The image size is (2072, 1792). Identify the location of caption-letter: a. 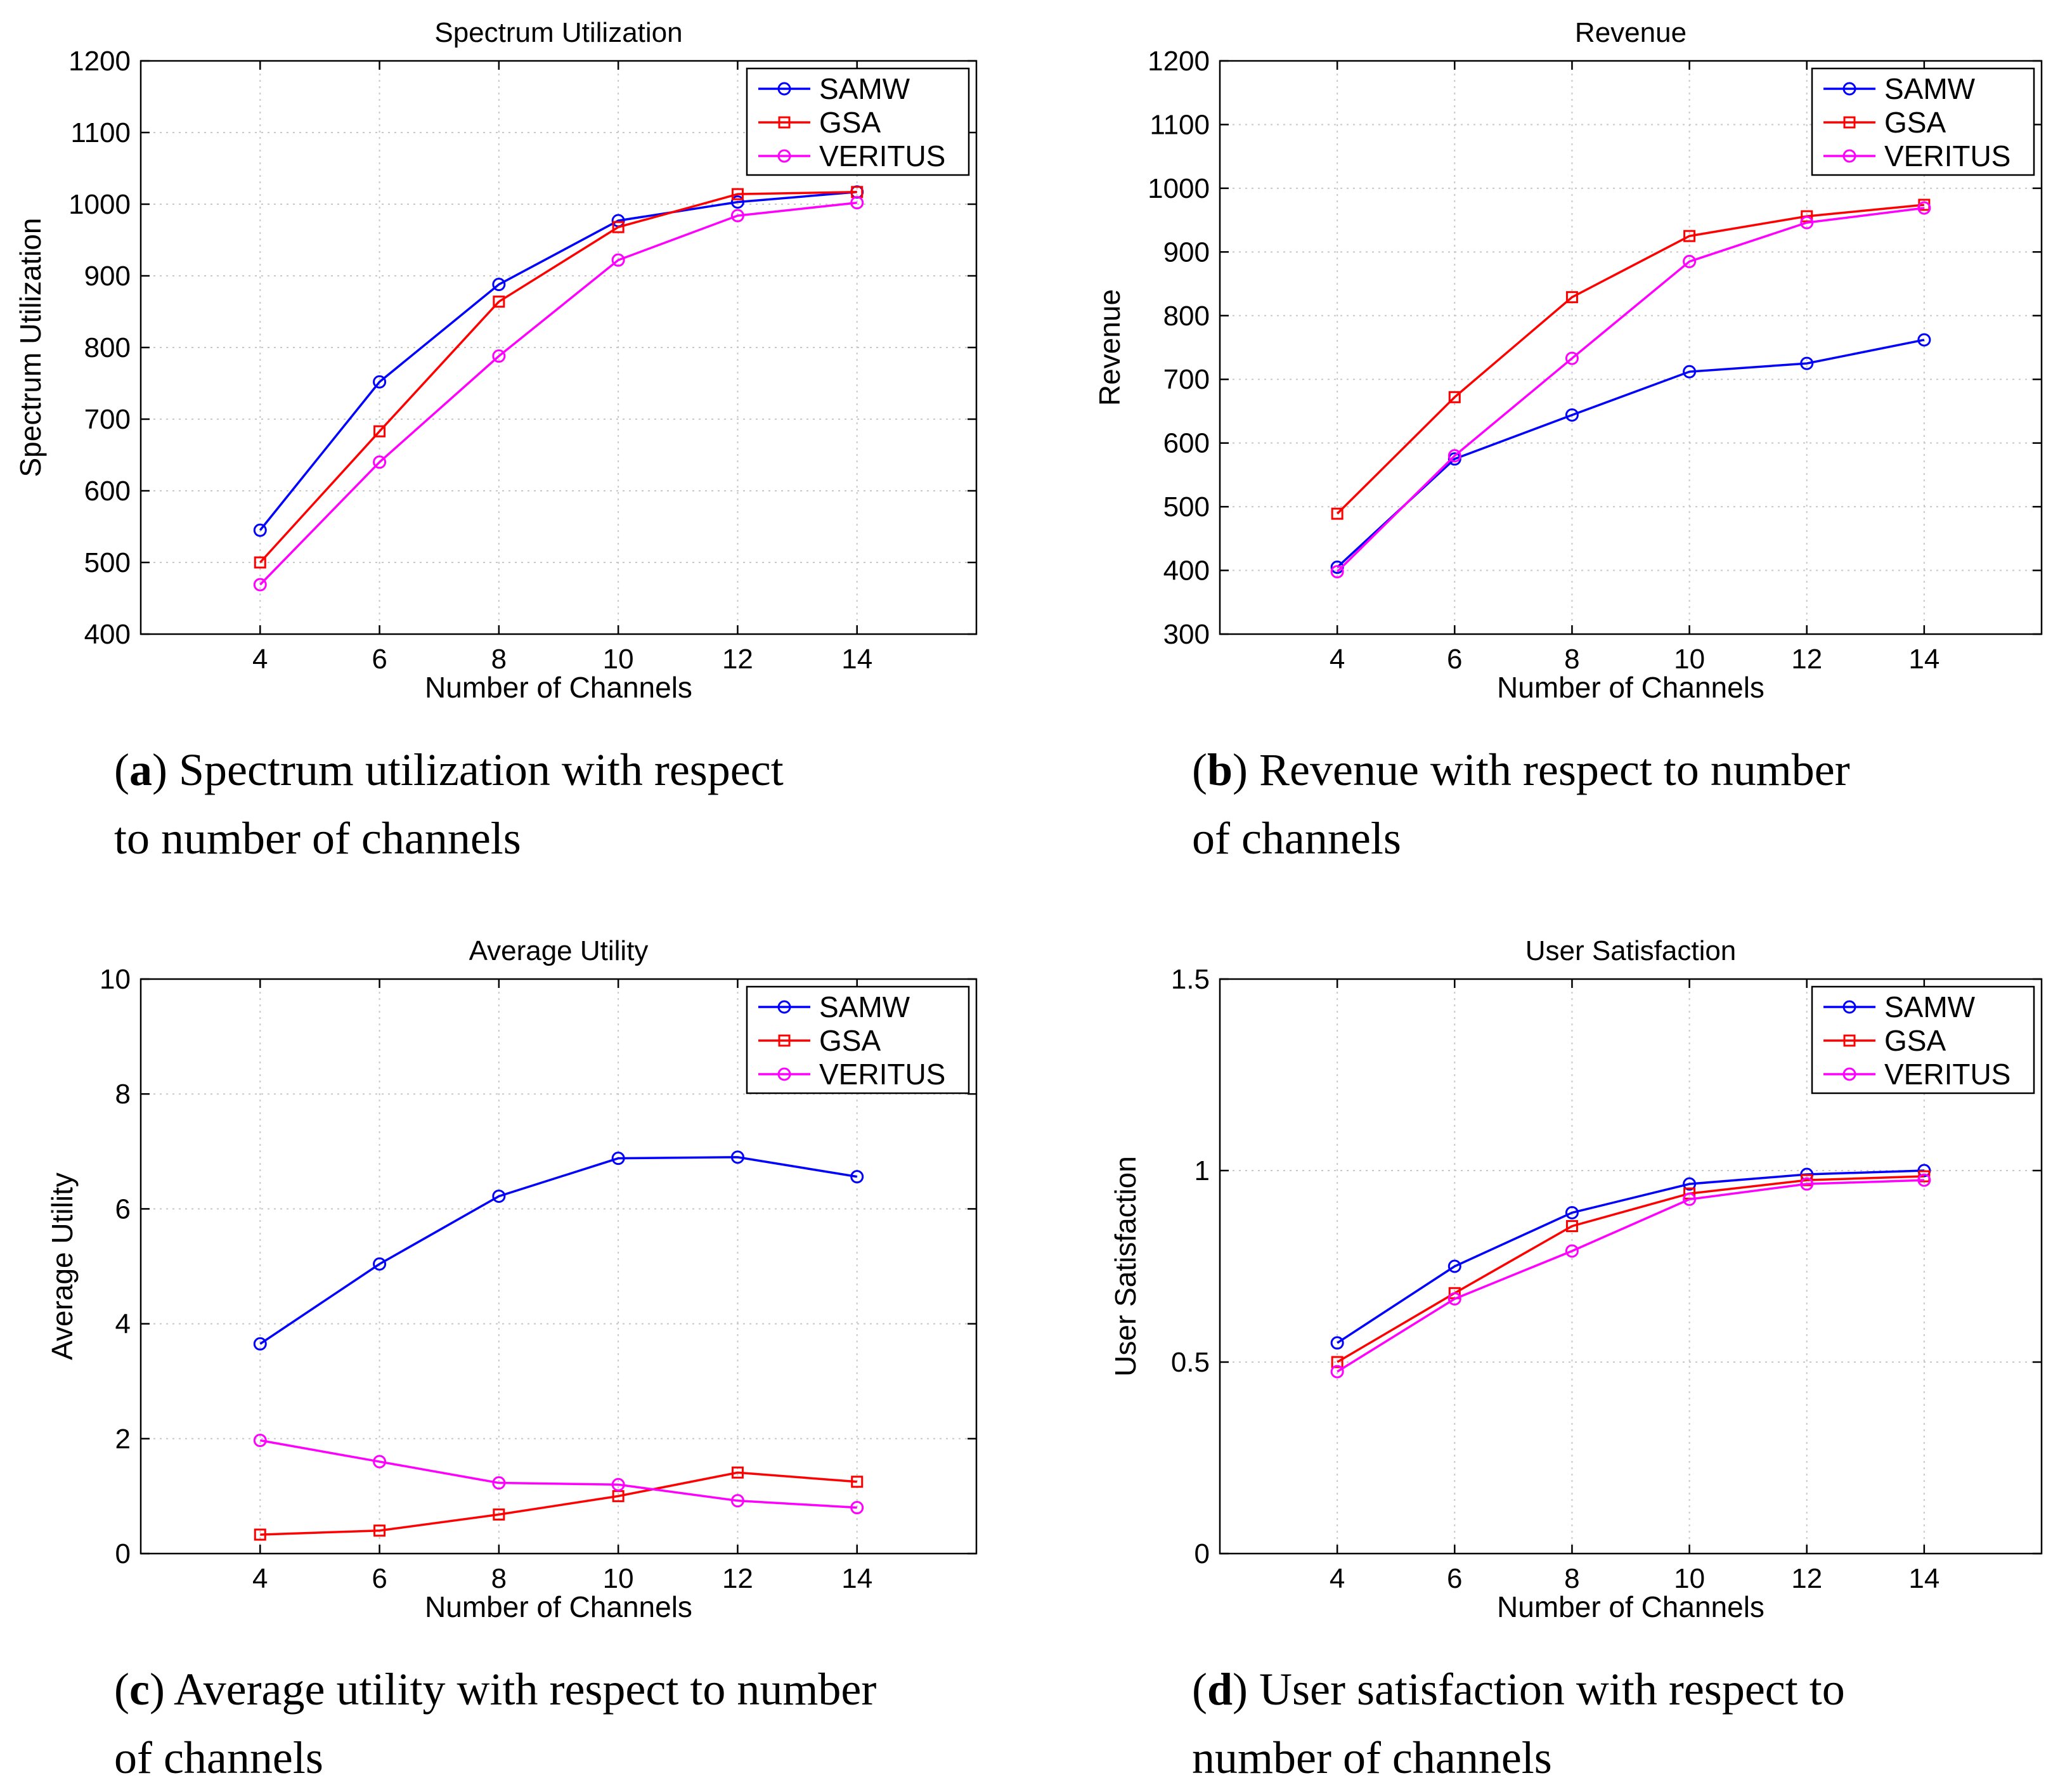
(140, 769).